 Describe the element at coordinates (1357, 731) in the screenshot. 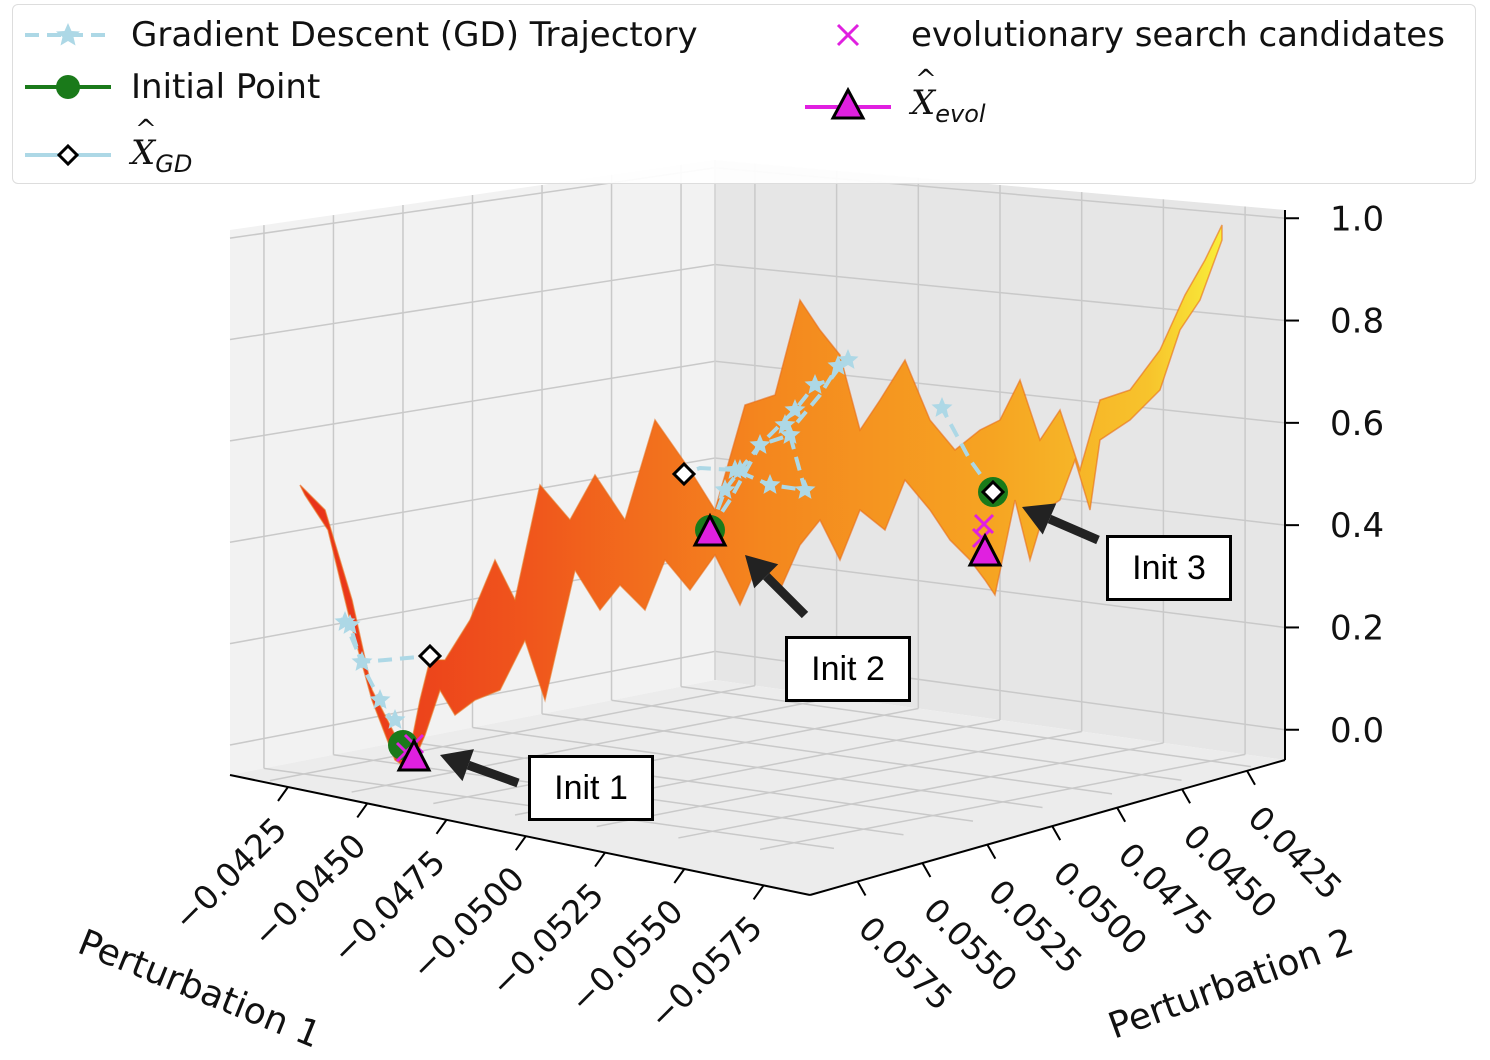

I see `z-tick-label: 0.0` at that location.